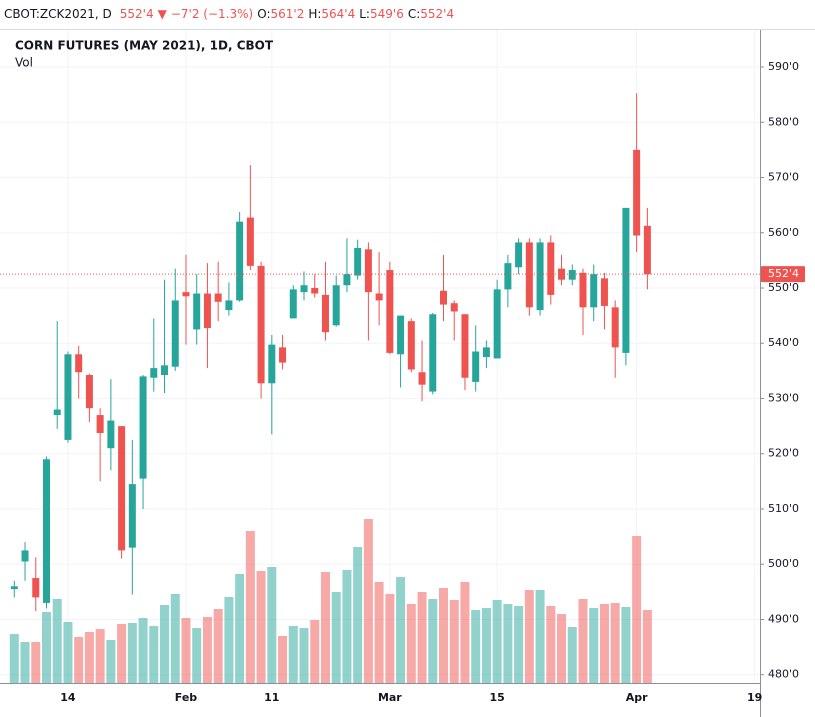 The image size is (815, 717). I want to click on y-tick-label: 570'0, so click(783, 177).